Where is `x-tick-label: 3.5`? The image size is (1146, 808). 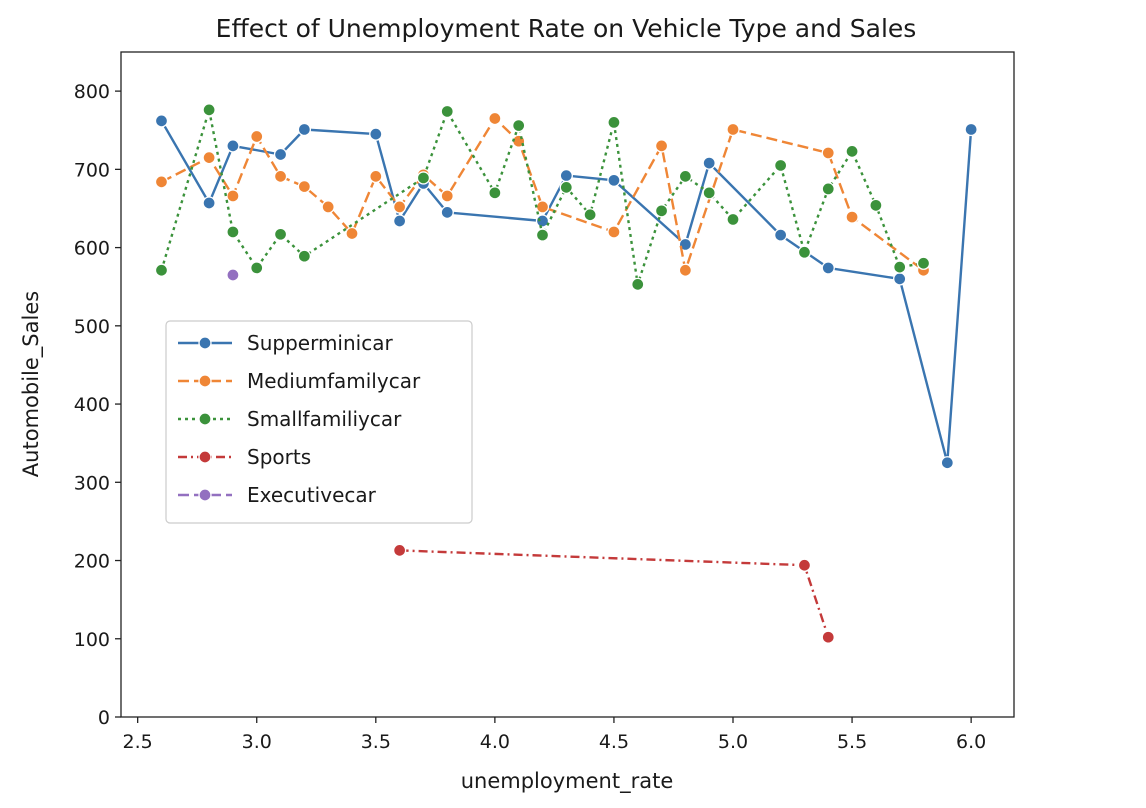
x-tick-label: 3.5 is located at coordinates (376, 742).